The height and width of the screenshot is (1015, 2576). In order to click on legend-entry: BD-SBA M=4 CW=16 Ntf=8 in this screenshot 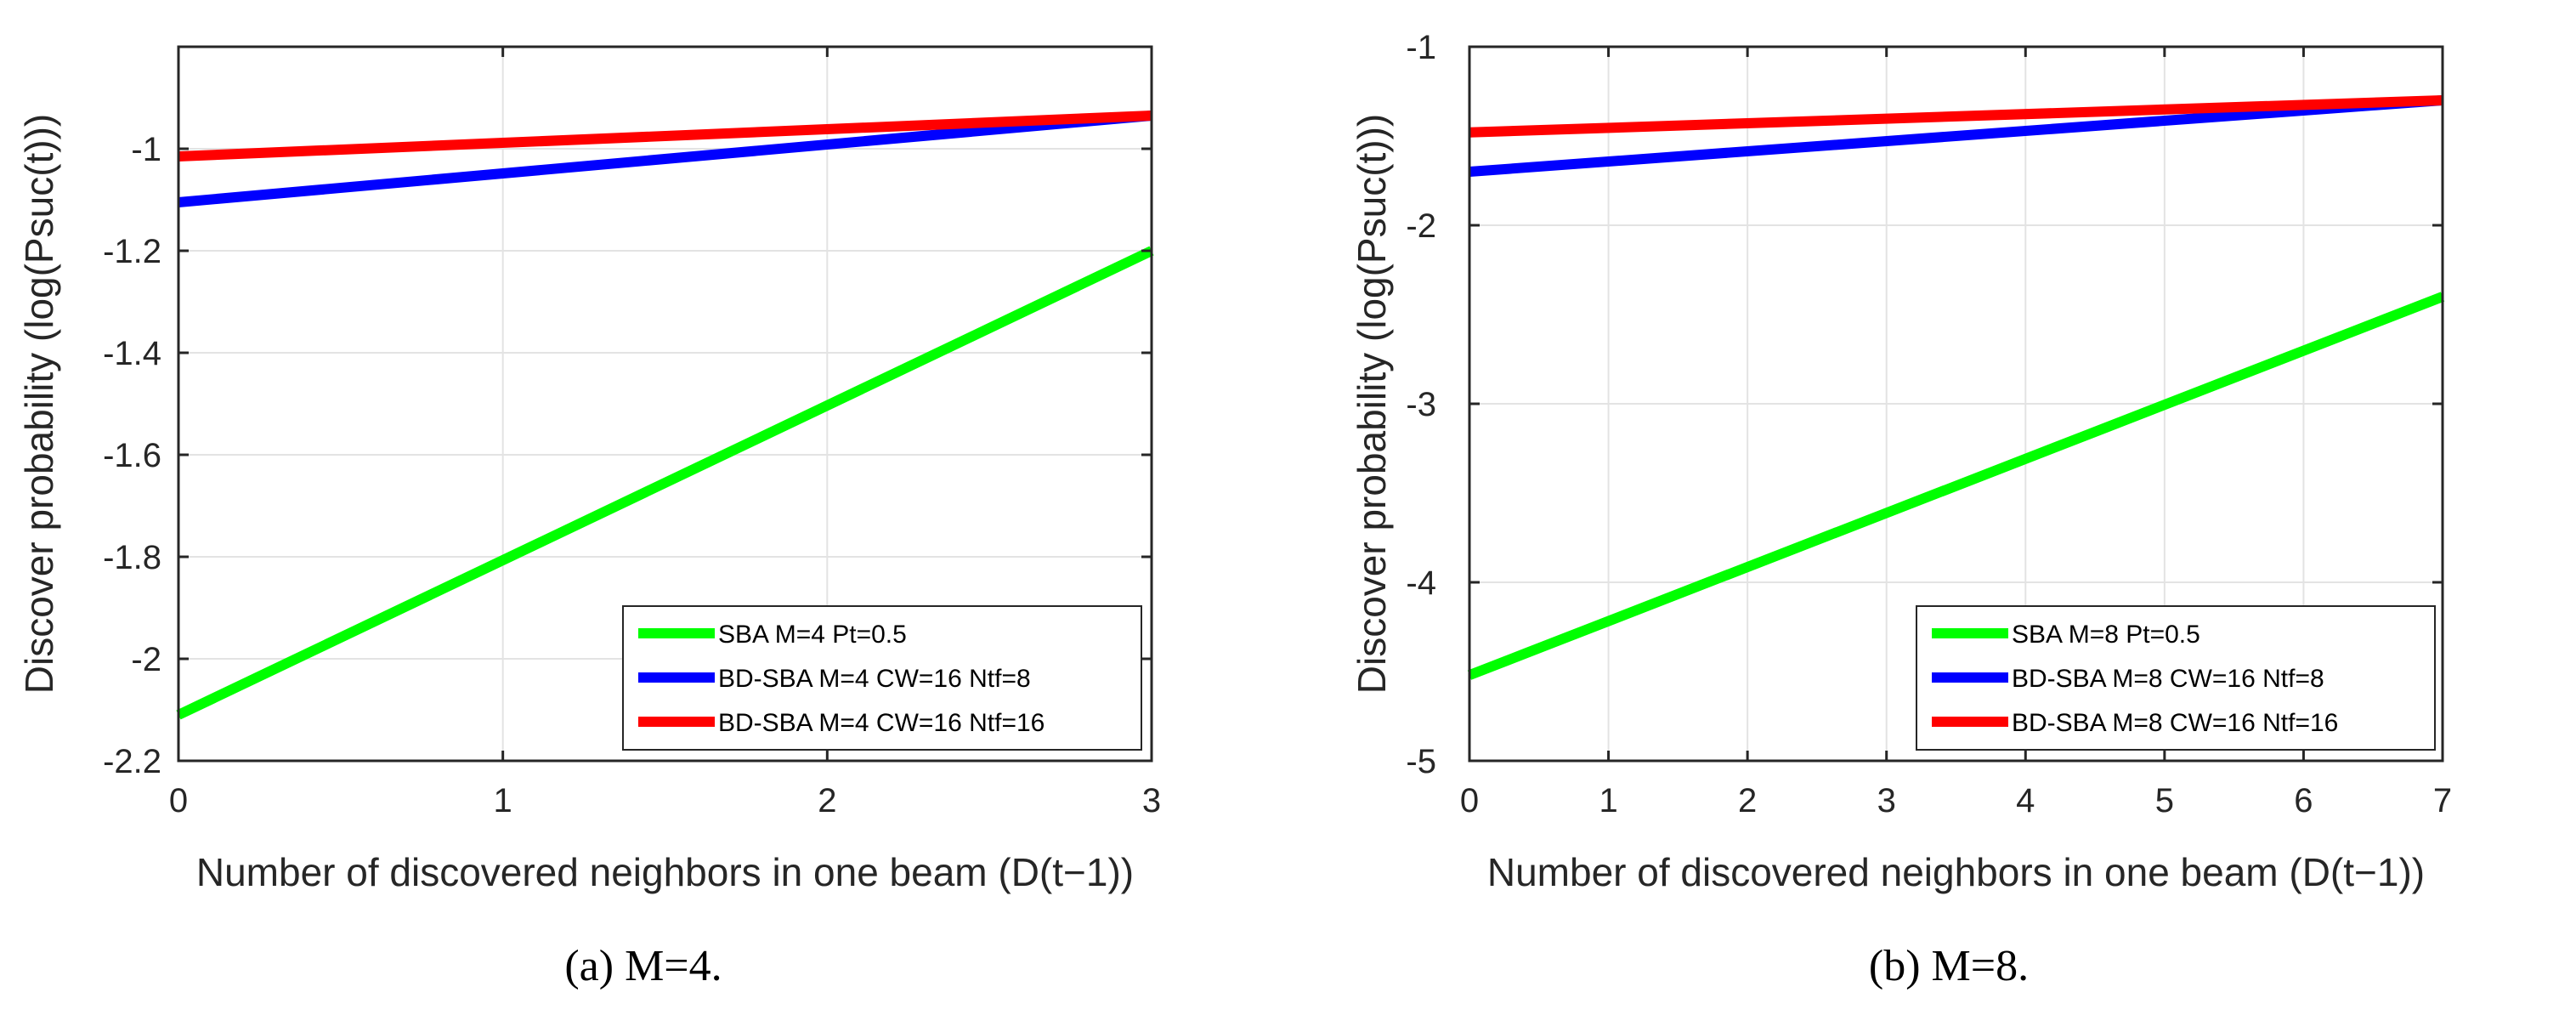, I will do `click(874, 679)`.